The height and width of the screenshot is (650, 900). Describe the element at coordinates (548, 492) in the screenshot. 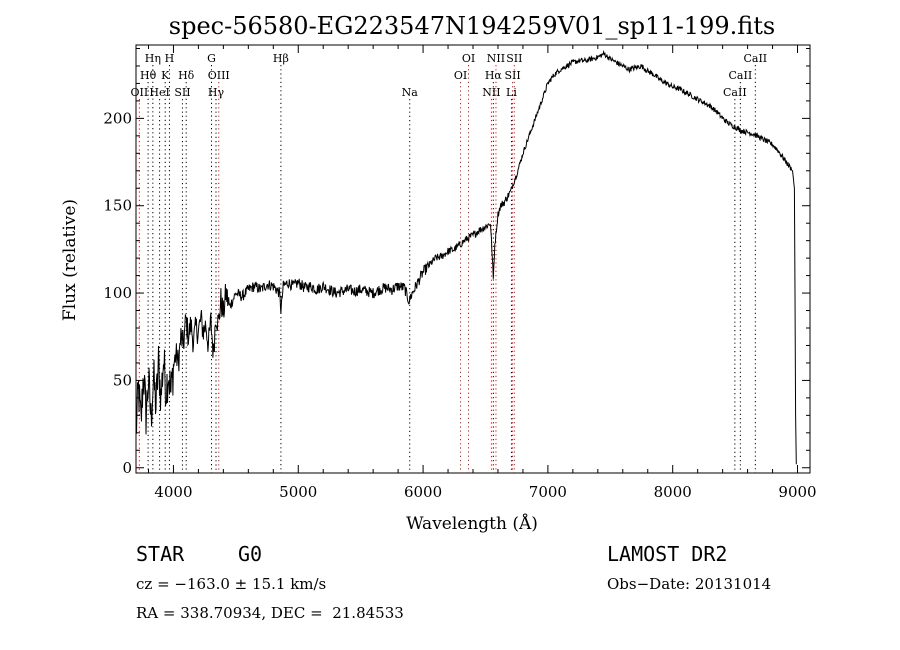

I see `x-tick-label-3: 7000` at that location.